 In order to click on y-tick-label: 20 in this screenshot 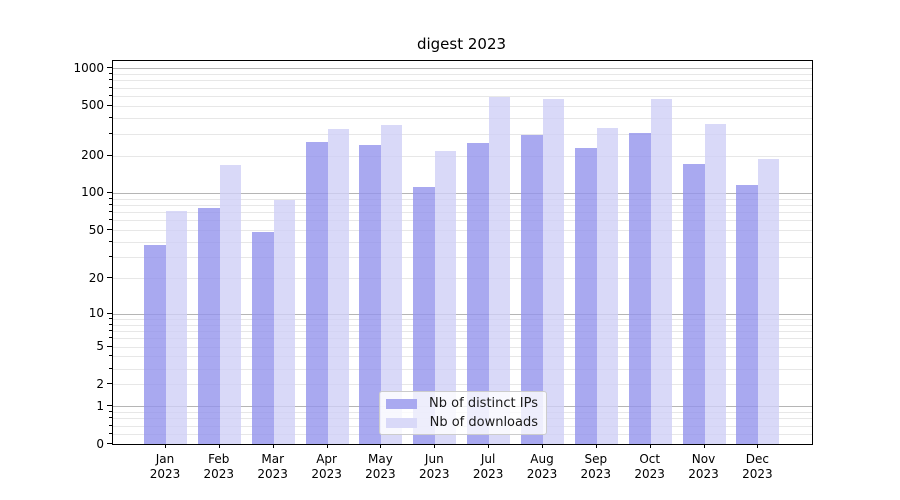, I will do `click(96, 277)`.